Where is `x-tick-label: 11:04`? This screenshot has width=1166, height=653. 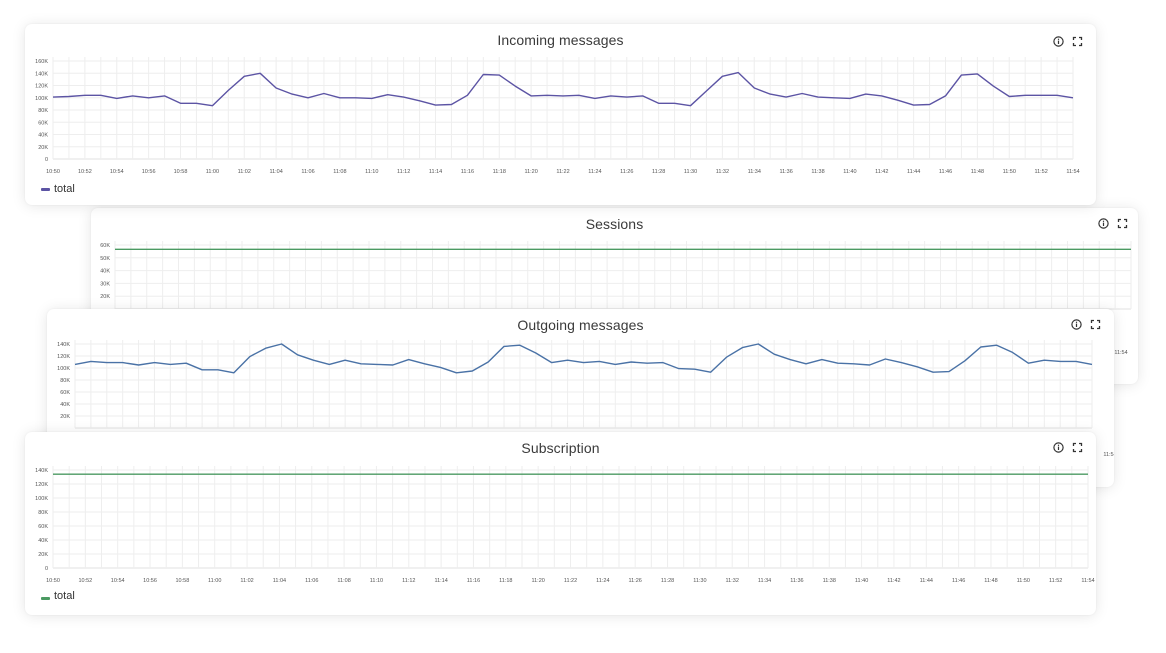 x-tick-label: 11:04 is located at coordinates (275, 172).